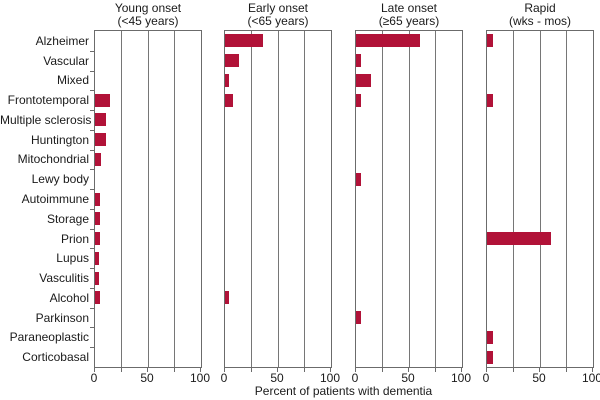  Describe the element at coordinates (540, 21) in the screenshot. I see `panel-subtitle: (wks - mos)` at that location.